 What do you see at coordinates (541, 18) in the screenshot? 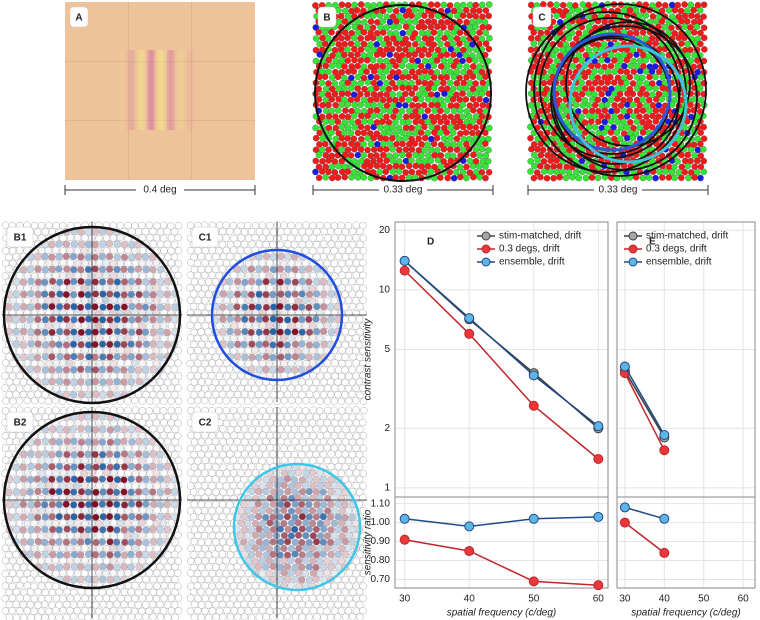
I see `panel-label: C` at bounding box center [541, 18].